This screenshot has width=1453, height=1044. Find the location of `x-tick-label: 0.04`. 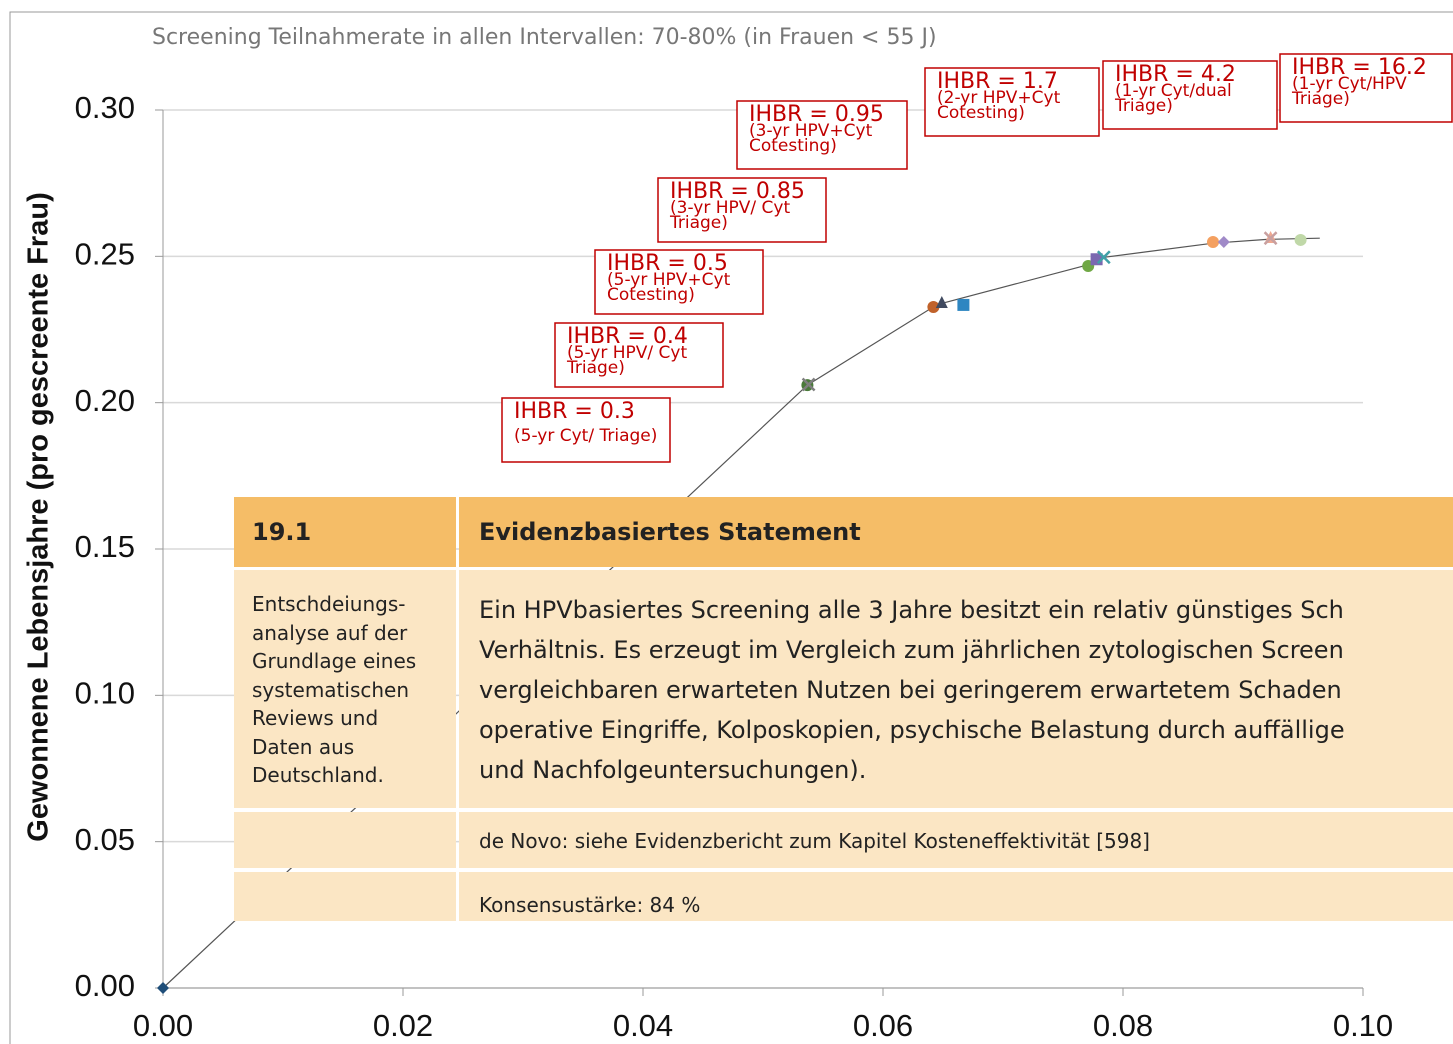

x-tick-label: 0.04 is located at coordinates (643, 1025).